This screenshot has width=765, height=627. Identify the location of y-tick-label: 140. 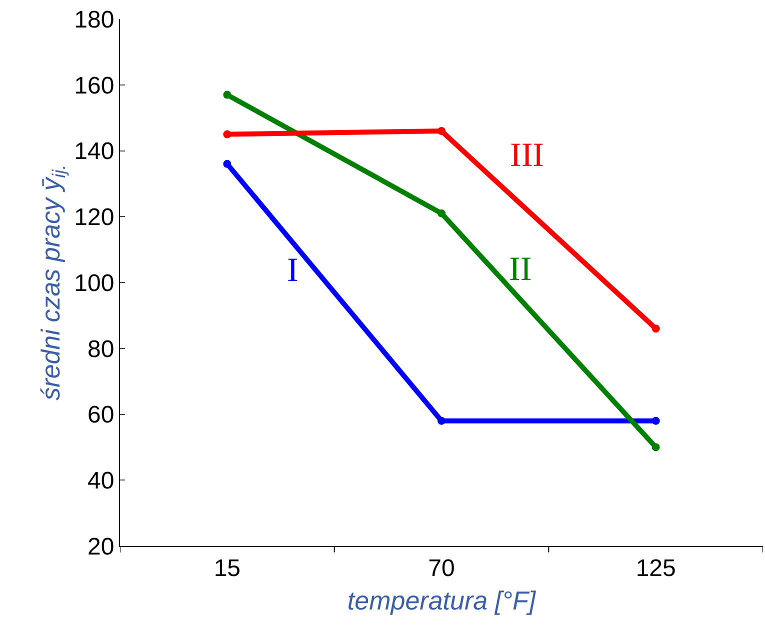
(94, 152).